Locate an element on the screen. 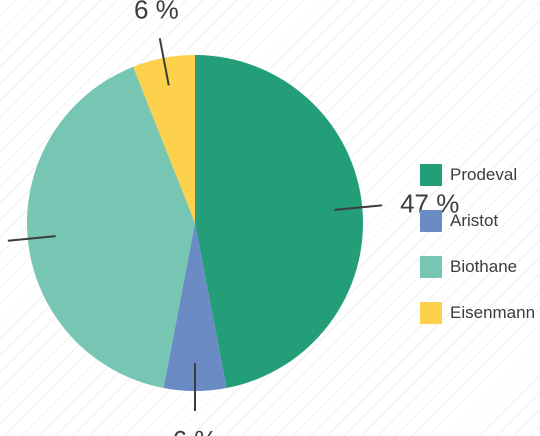 The height and width of the screenshot is (436, 540). pie-slice-eisenmann is located at coordinates (164, 139).